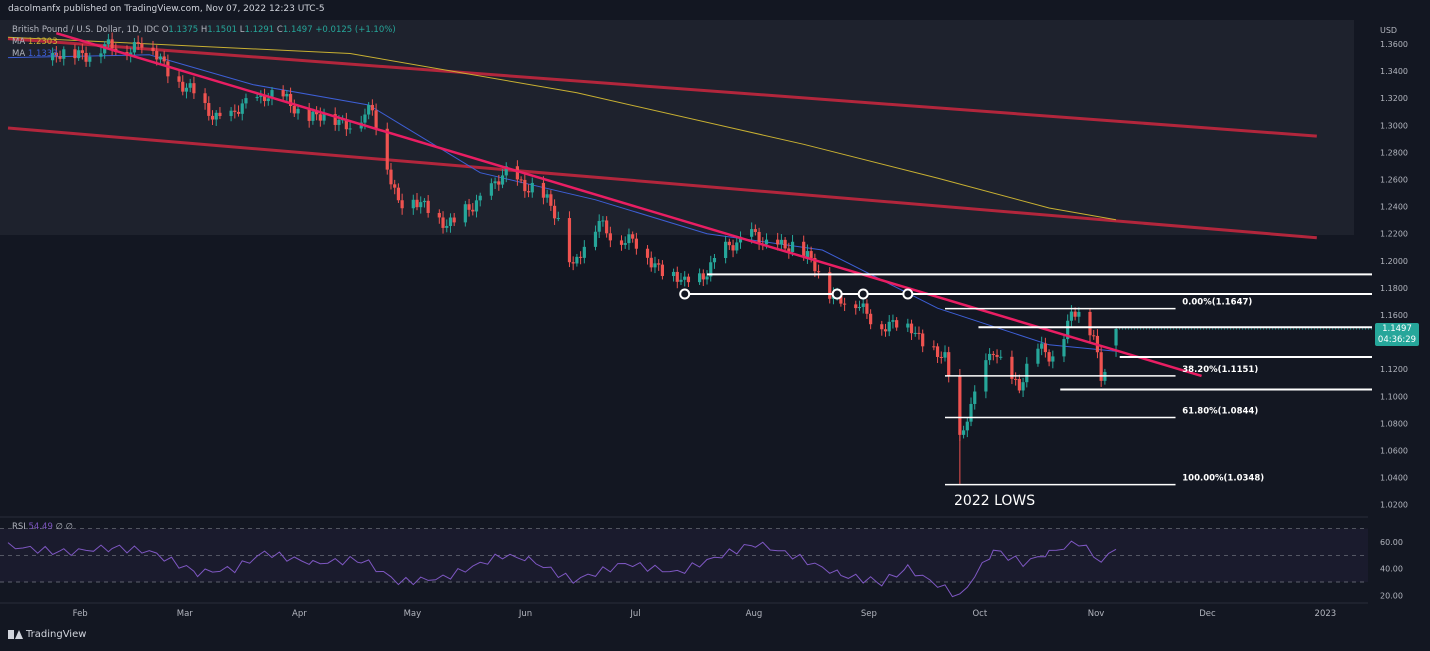  I want to click on y-tick-label: 1.1200, so click(1394, 369).